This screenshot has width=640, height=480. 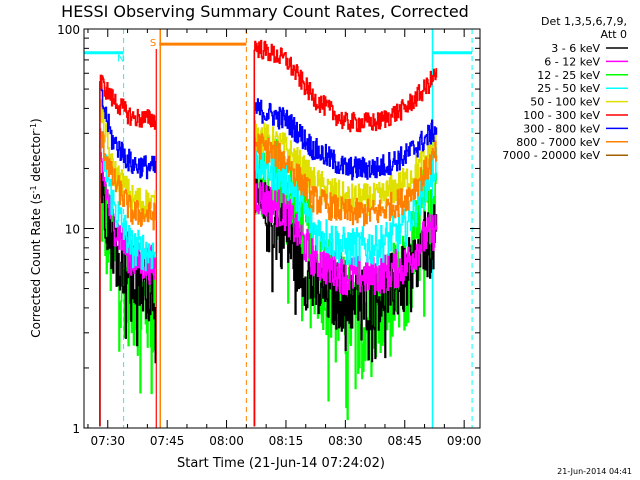 I want to click on legend-entry-label: 7000 - 20000 keV, so click(x=551, y=155).